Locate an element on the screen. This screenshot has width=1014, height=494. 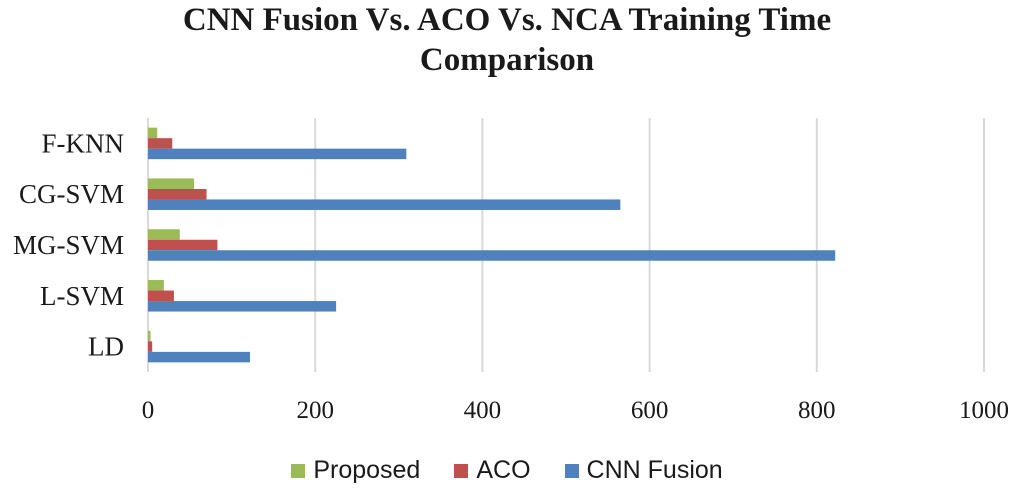
bar-proposed-mg-svm is located at coordinates (164, 234).